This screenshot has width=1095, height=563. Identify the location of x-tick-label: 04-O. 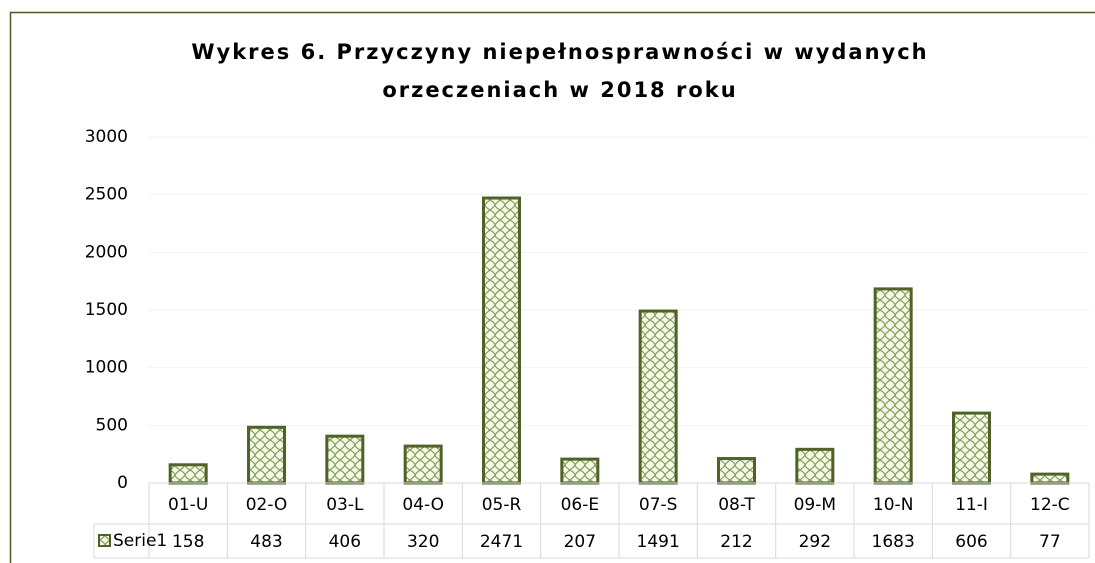
(423, 505).